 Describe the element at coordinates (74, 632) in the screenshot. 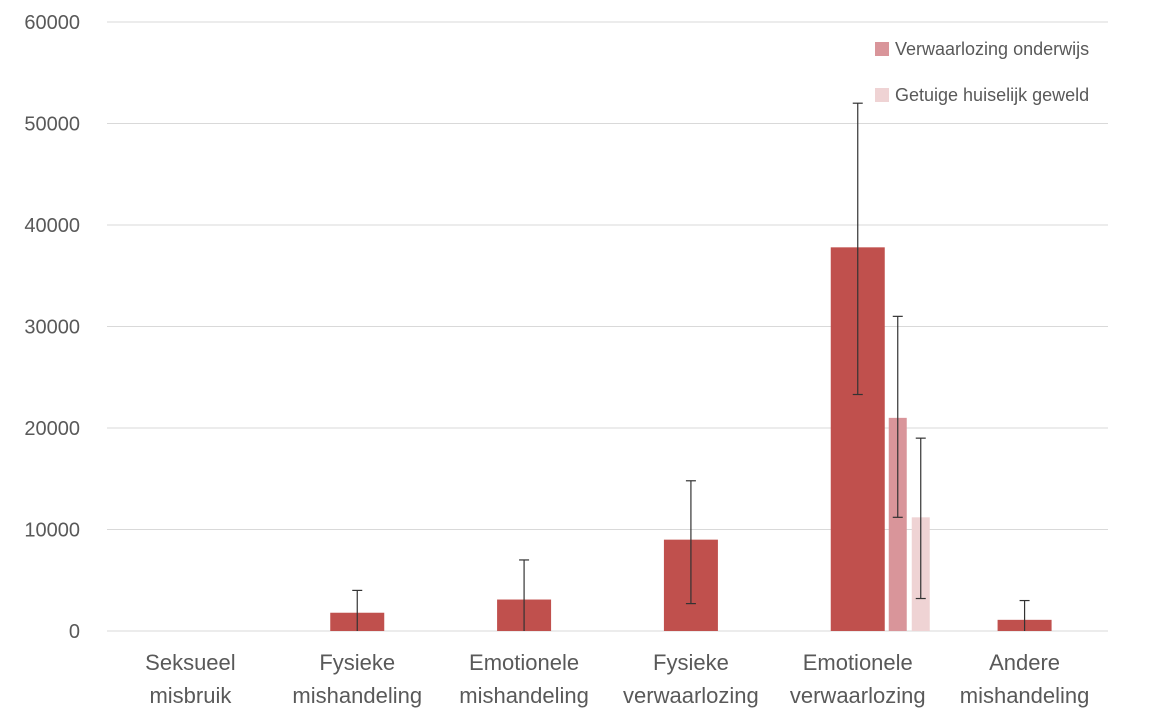

I see `y-tick-label: 0` at that location.